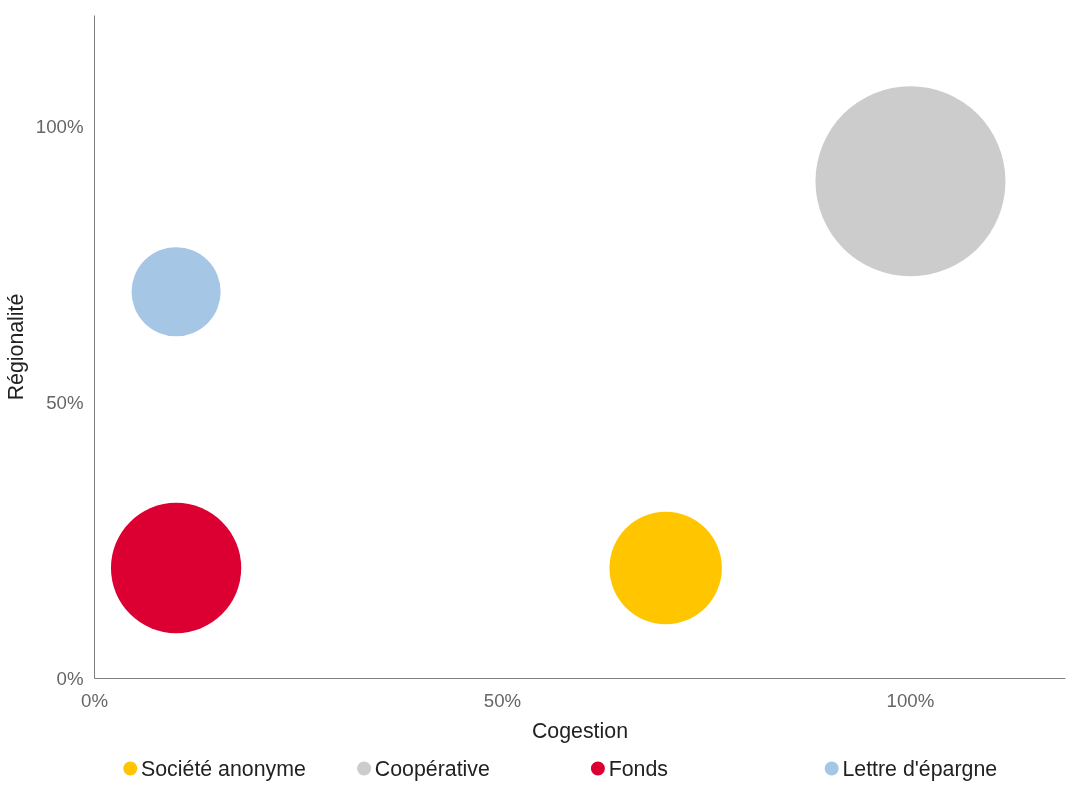 The image size is (1092, 799). I want to click on legend-label: Fonds, so click(638, 768).